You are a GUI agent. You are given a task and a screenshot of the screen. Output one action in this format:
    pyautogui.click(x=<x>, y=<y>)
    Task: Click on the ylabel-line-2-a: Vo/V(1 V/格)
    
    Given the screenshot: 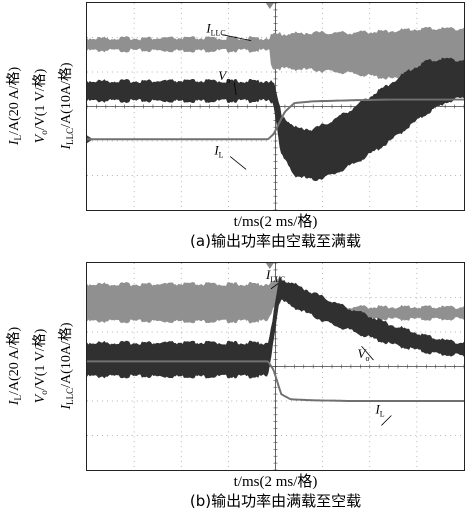 What is the action you would take?
    pyautogui.click(x=40, y=105)
    